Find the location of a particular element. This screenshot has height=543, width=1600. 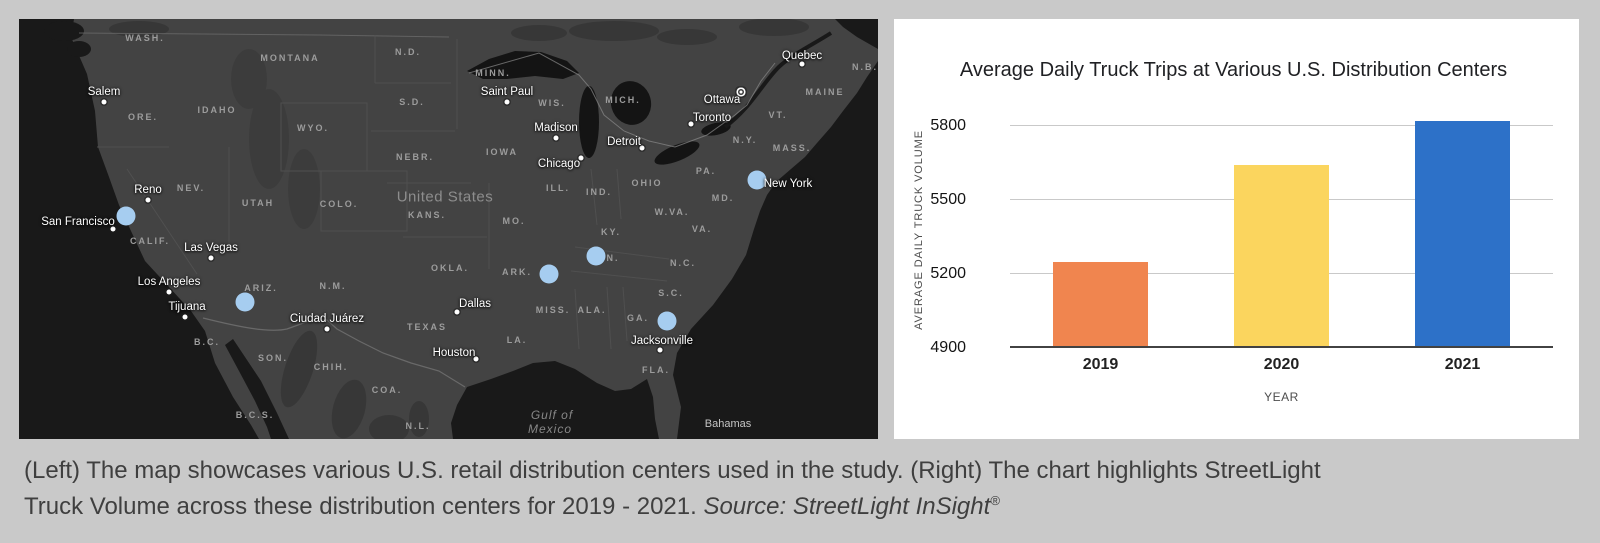

state-label-wash: WASH. is located at coordinates (145, 38).